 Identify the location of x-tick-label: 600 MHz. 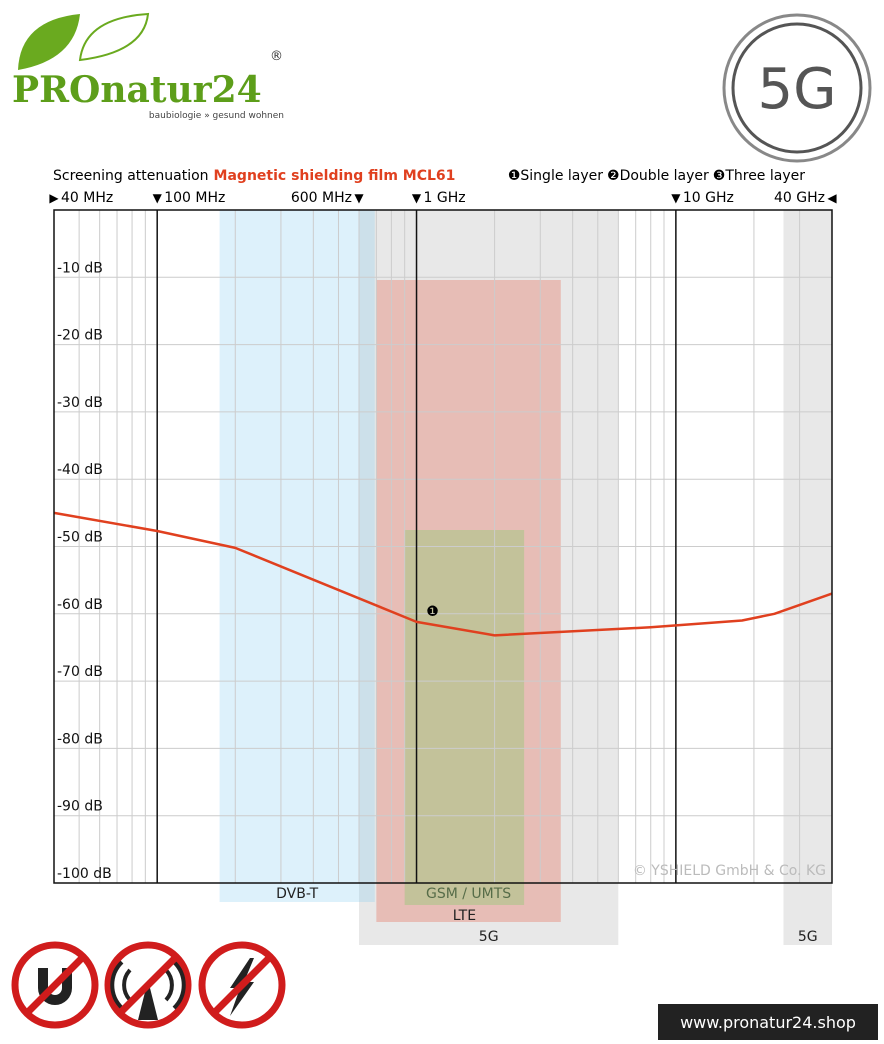
(321, 198).